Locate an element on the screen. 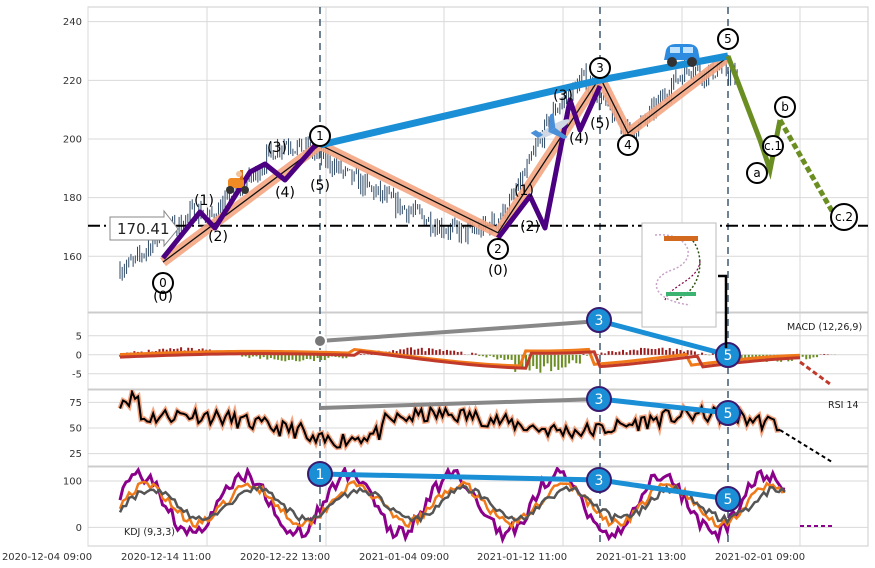 This screenshot has height=568, width=875. wave-label-4-circle is located at coordinates (628, 145).